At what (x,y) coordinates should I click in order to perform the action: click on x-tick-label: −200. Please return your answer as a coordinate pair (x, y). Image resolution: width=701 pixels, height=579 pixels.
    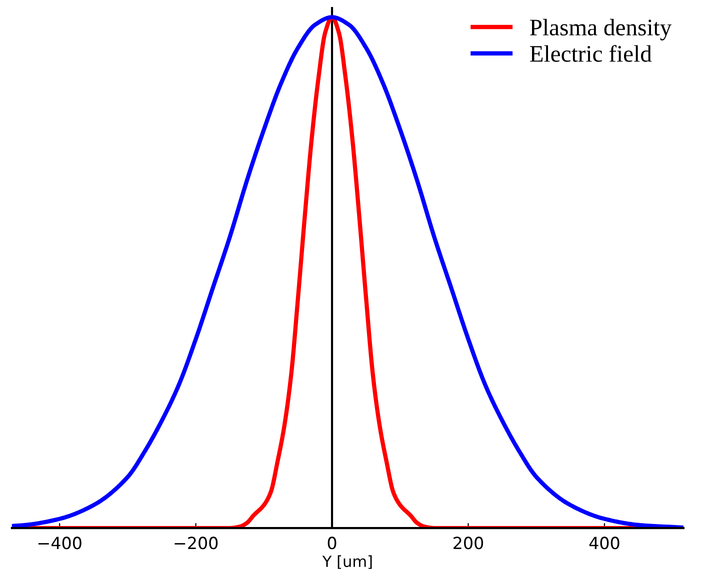
    Looking at the image, I should click on (196, 543).